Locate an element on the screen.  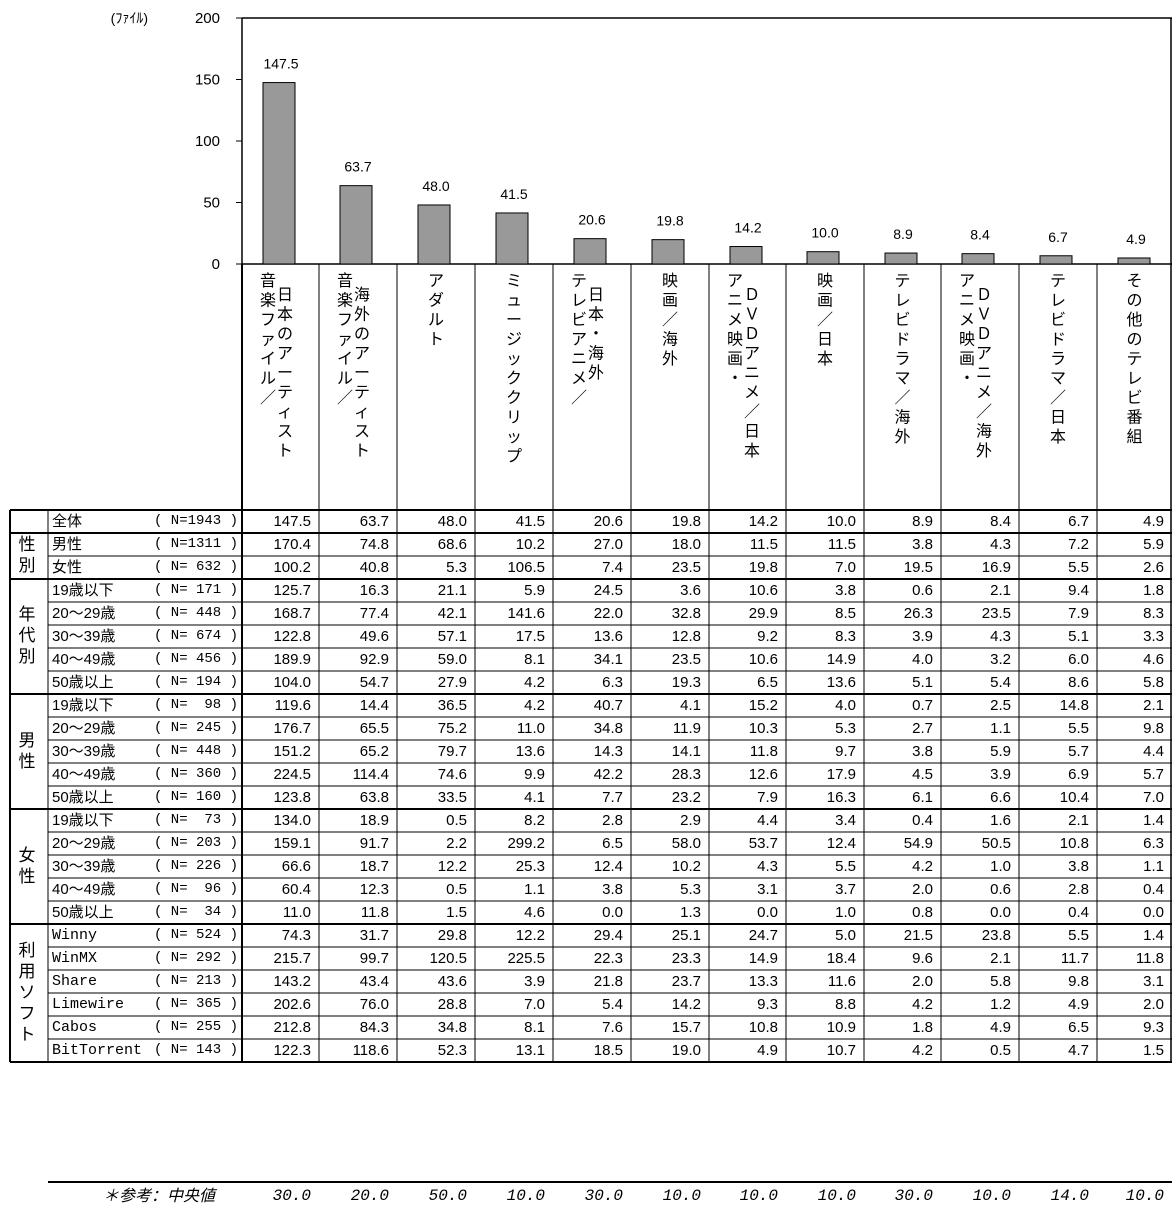
category-label-glyph: ド is located at coordinates (902, 340).